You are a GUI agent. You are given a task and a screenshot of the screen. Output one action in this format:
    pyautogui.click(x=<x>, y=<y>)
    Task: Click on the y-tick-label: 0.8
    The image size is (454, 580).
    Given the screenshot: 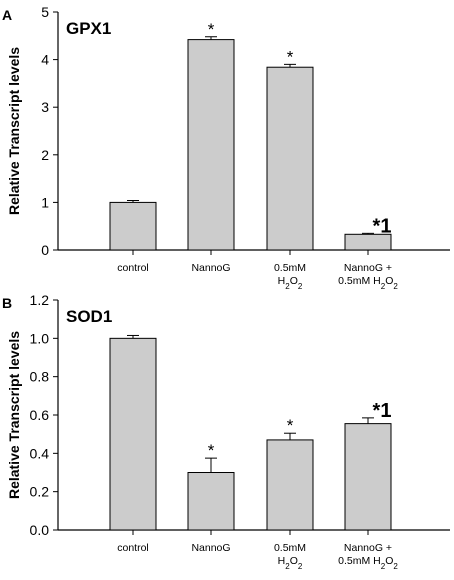 What is the action you would take?
    pyautogui.click(x=40, y=377)
    